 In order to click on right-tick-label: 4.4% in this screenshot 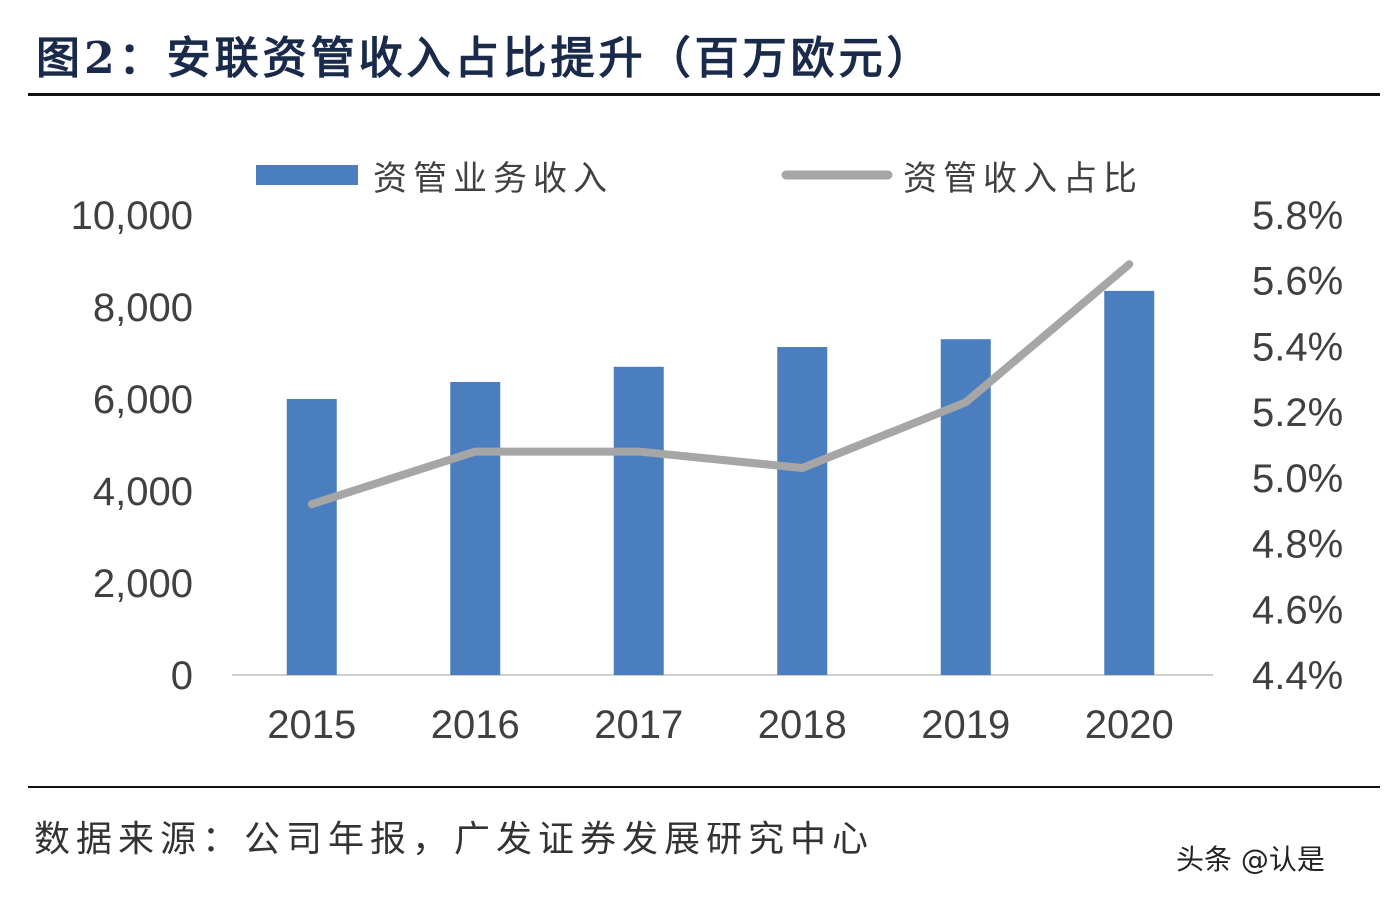, I will do `click(1297, 676)`.